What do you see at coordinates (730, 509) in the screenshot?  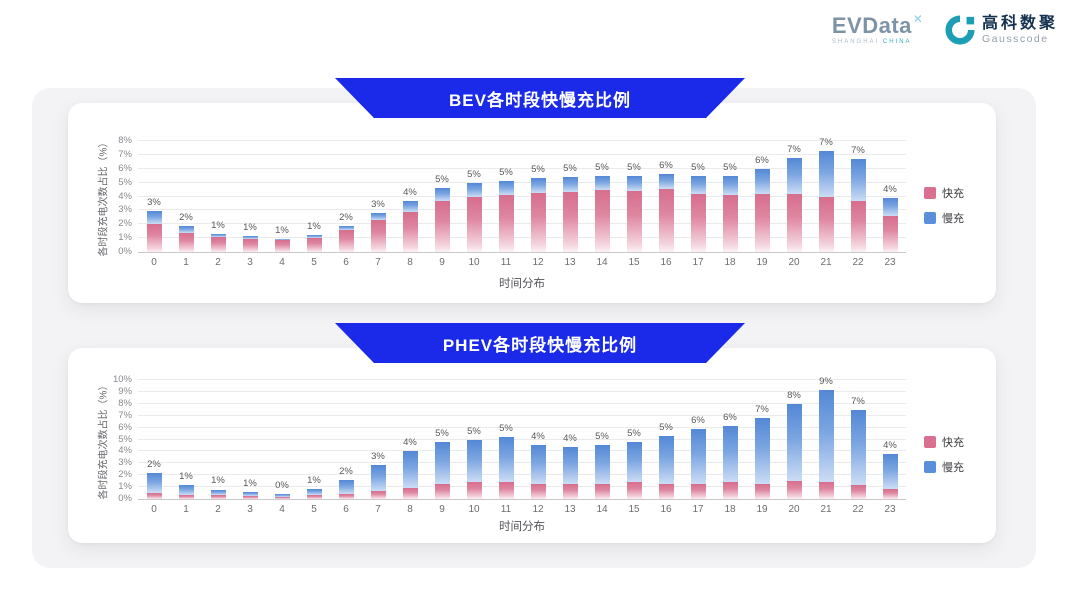 I see `x-tick-label: 18` at bounding box center [730, 509].